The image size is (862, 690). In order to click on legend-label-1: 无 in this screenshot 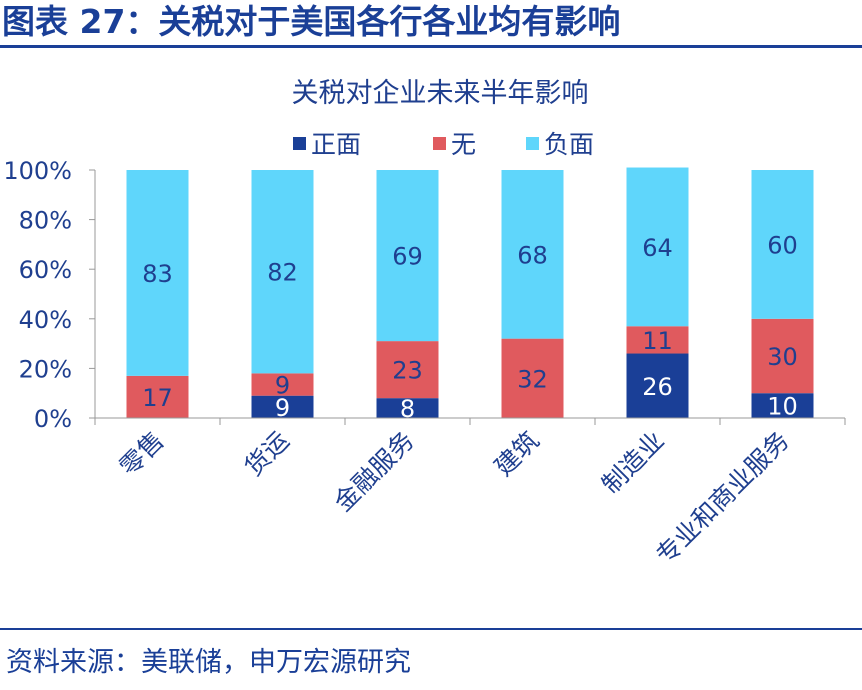, I will do `click(463, 144)`.